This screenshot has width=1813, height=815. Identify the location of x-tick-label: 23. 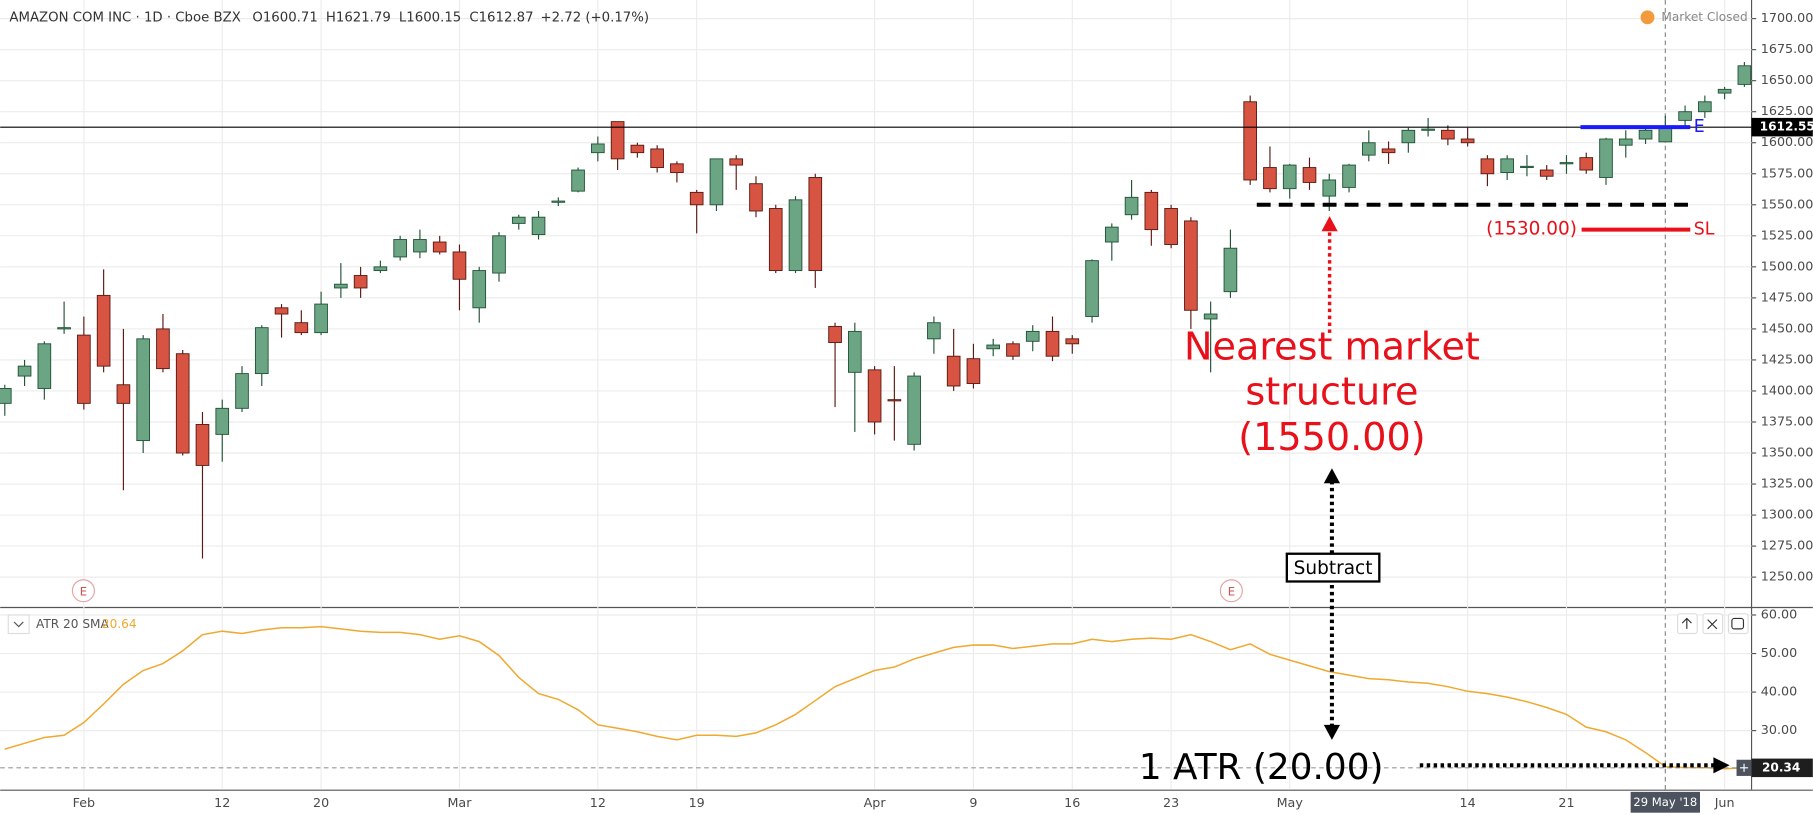
(1171, 802).